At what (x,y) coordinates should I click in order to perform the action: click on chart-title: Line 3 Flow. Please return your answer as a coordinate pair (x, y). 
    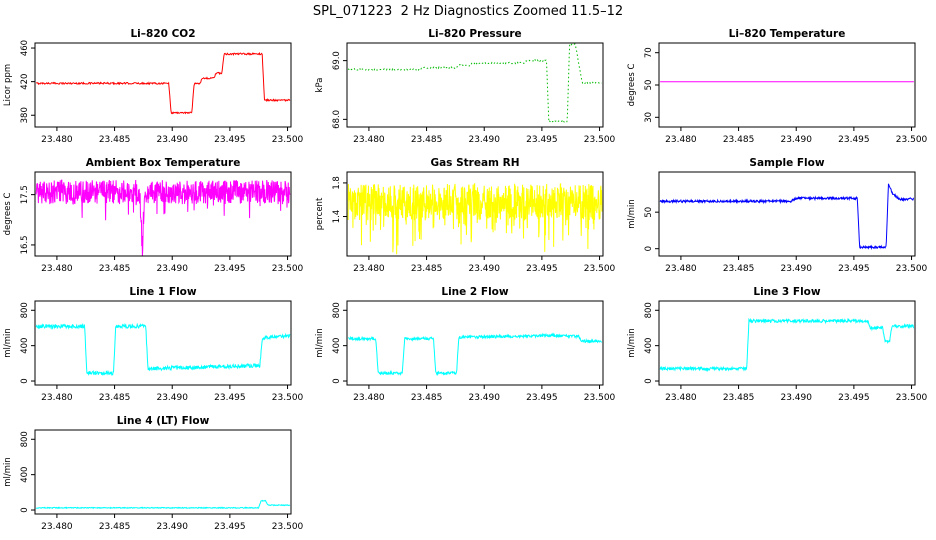
    Looking at the image, I should click on (786, 292).